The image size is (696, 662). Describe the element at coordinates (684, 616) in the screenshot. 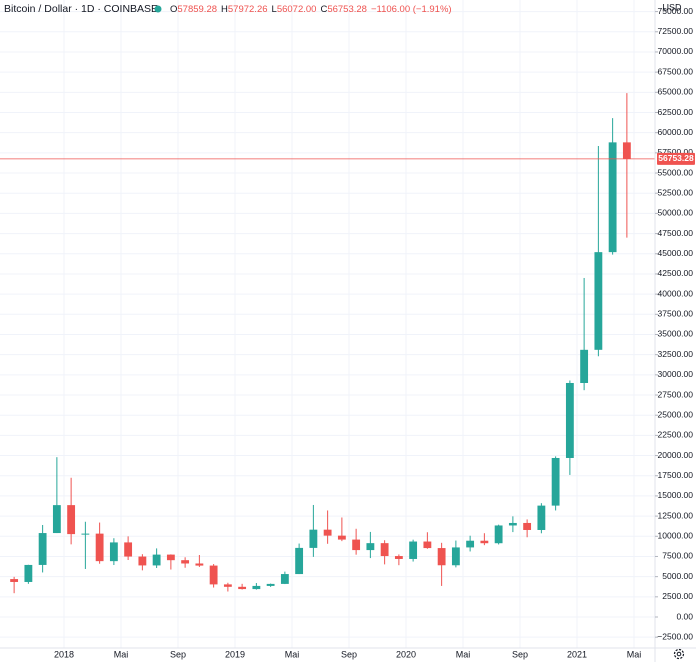

I see `y-tick-label: 0.00` at that location.